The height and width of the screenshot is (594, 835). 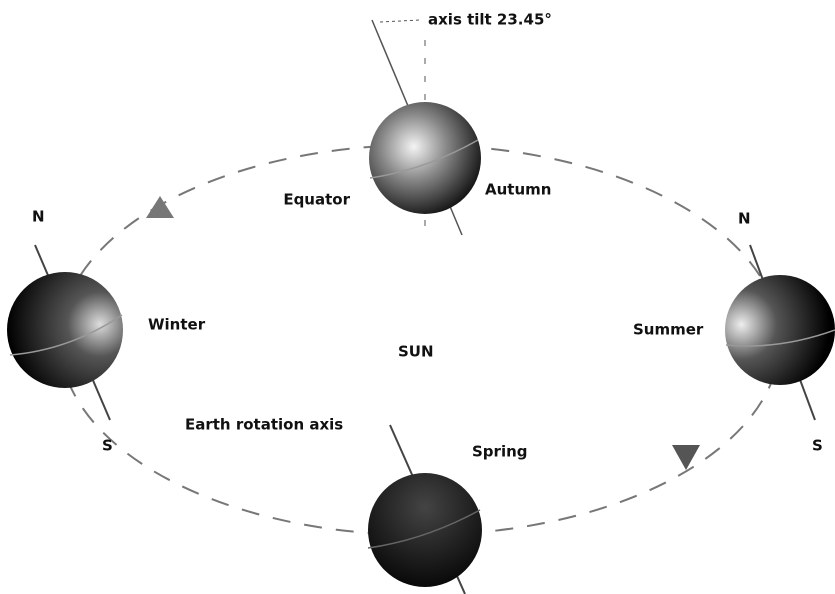 What do you see at coordinates (416, 352) in the screenshot?
I see `label: SUN` at bounding box center [416, 352].